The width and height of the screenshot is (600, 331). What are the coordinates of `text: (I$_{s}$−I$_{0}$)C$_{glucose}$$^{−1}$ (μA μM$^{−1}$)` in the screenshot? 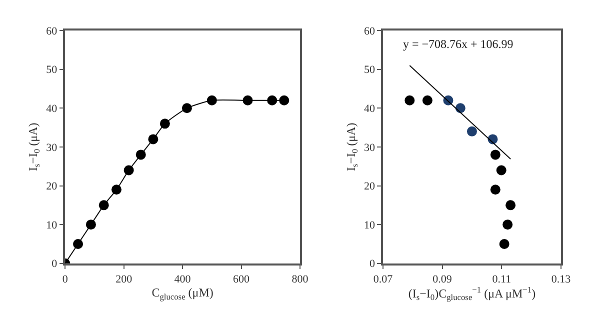 It's located at (472, 293).